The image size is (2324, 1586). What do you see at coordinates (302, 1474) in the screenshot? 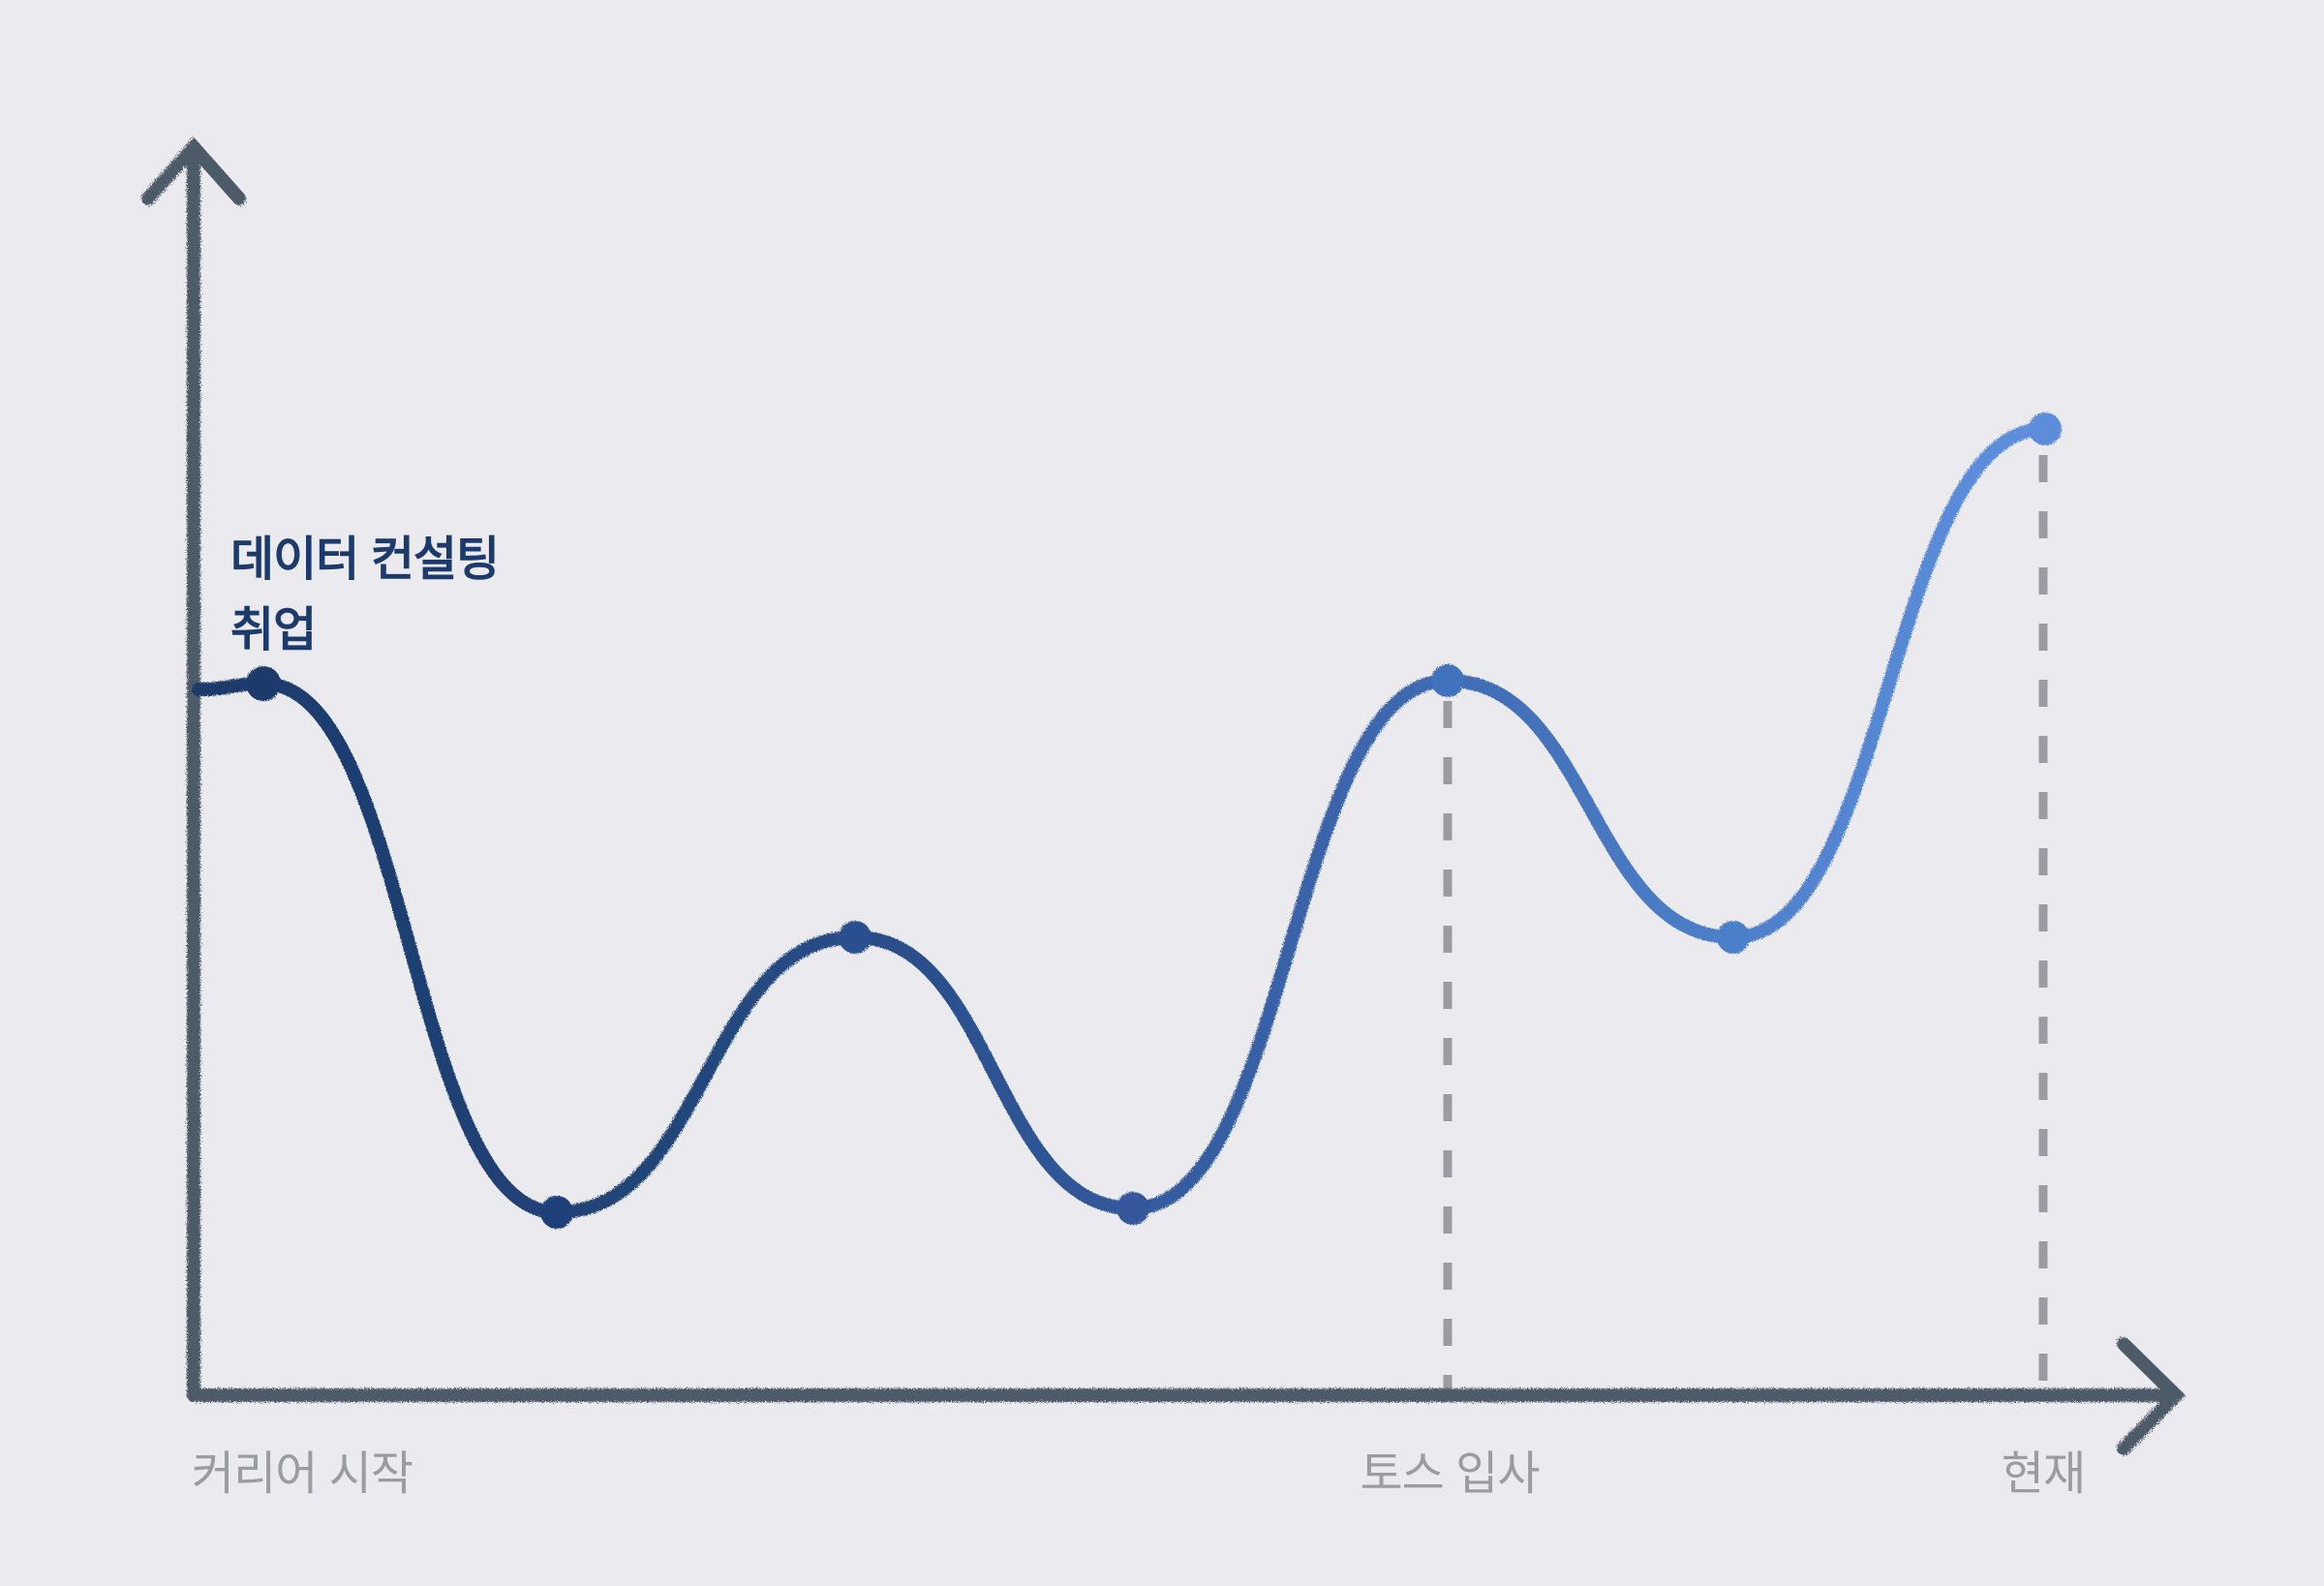
I see `x-label-career-start: 커리어 시작` at bounding box center [302, 1474].